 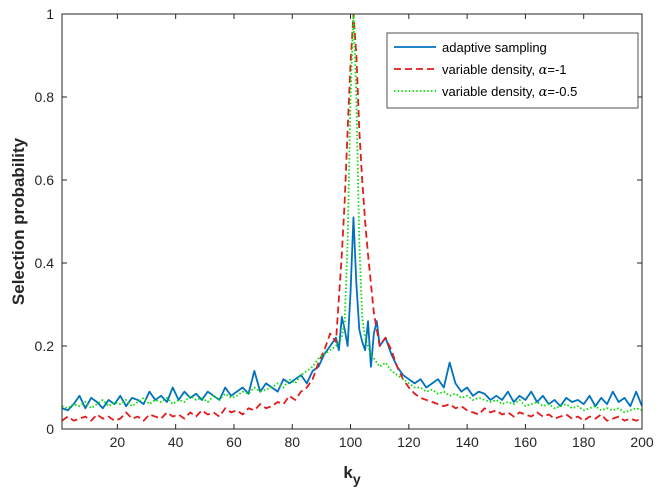 What do you see at coordinates (348, 472) in the screenshot?
I see `x-axis-label-main: k` at bounding box center [348, 472].